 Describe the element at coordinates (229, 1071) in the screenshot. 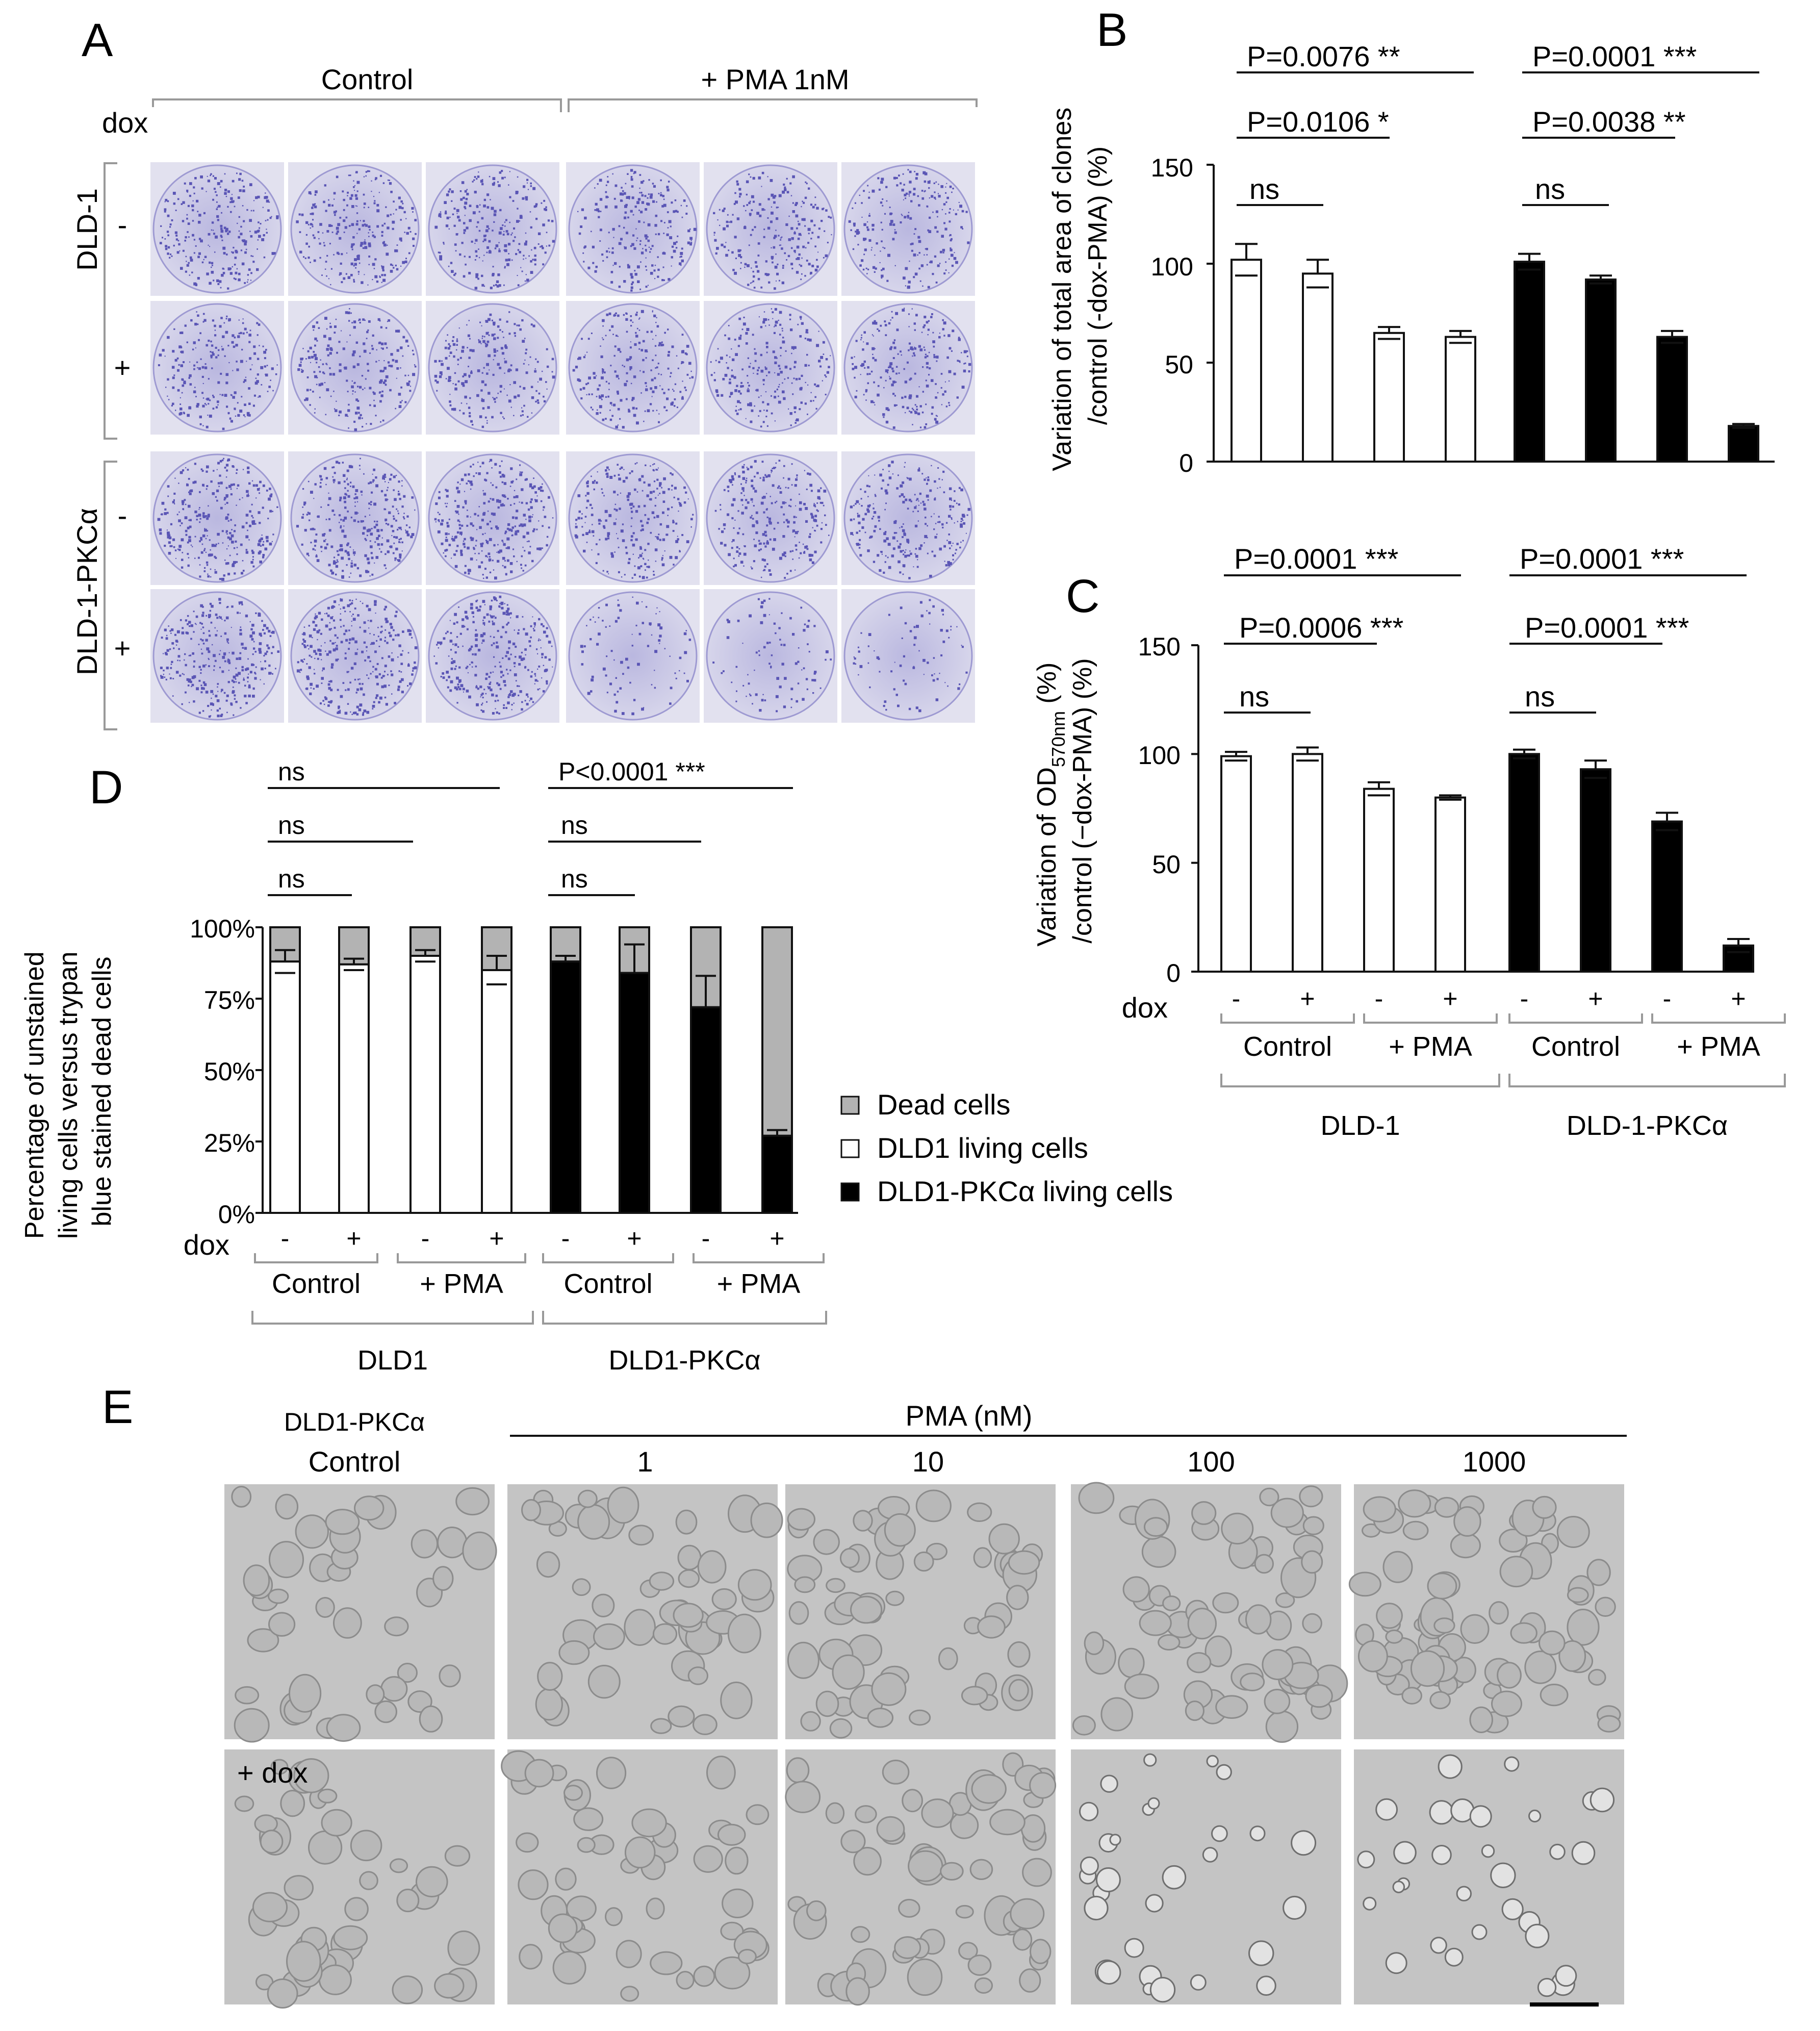

I see `d-tick-50: 50%` at that location.